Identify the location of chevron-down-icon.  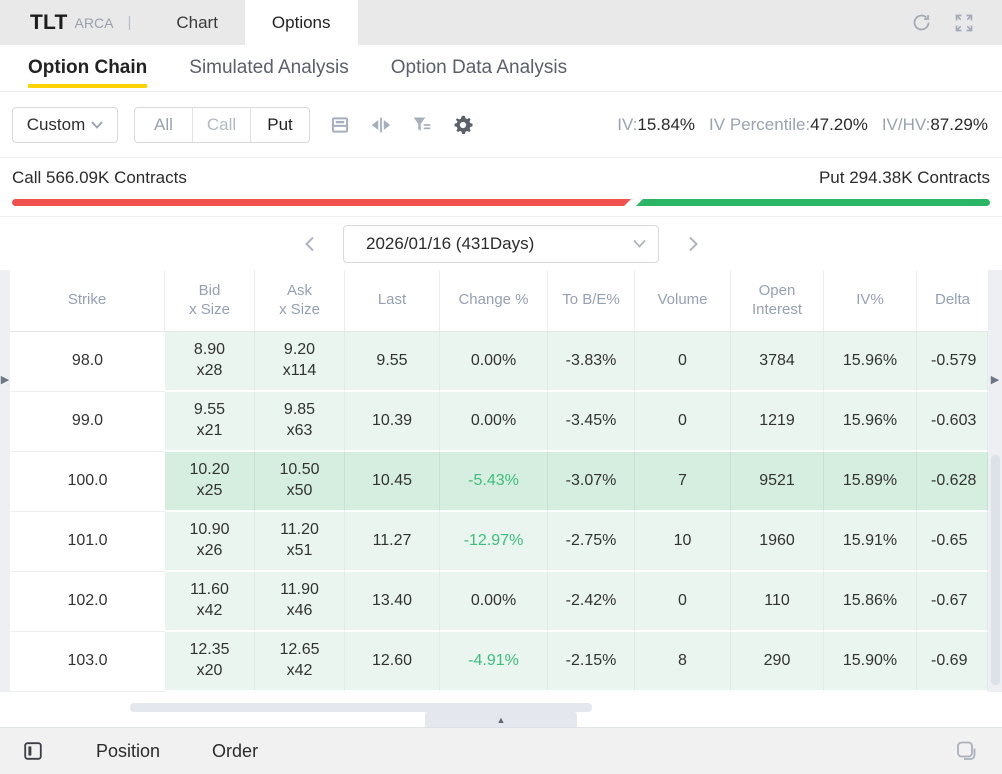
(97, 124).